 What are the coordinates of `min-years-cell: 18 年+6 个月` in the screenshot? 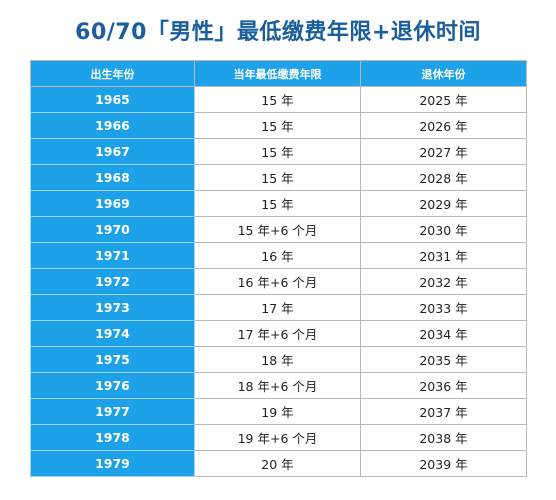 It's located at (277, 385).